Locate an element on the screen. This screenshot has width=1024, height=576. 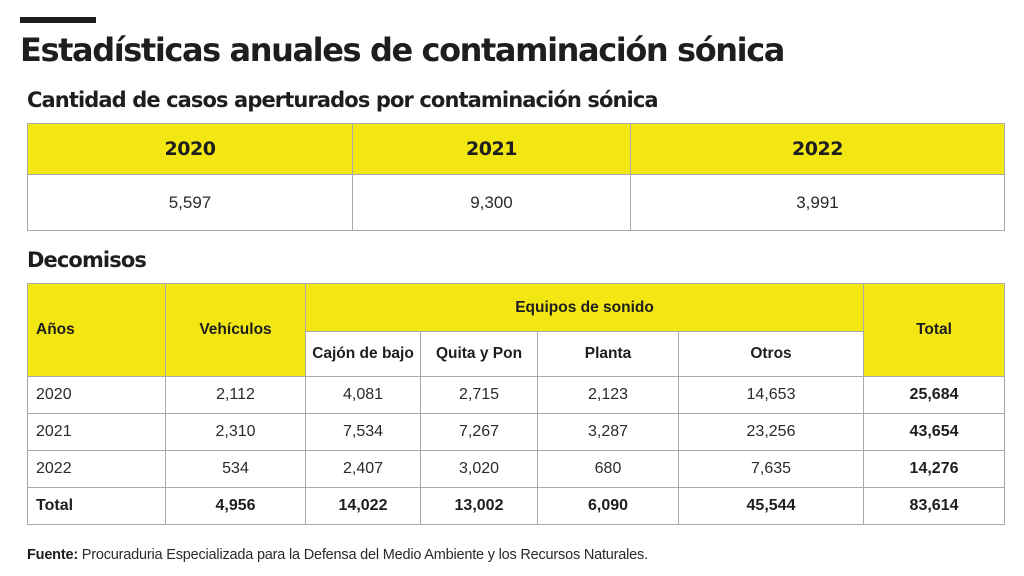
grand-total: 83,614 is located at coordinates (934, 506).